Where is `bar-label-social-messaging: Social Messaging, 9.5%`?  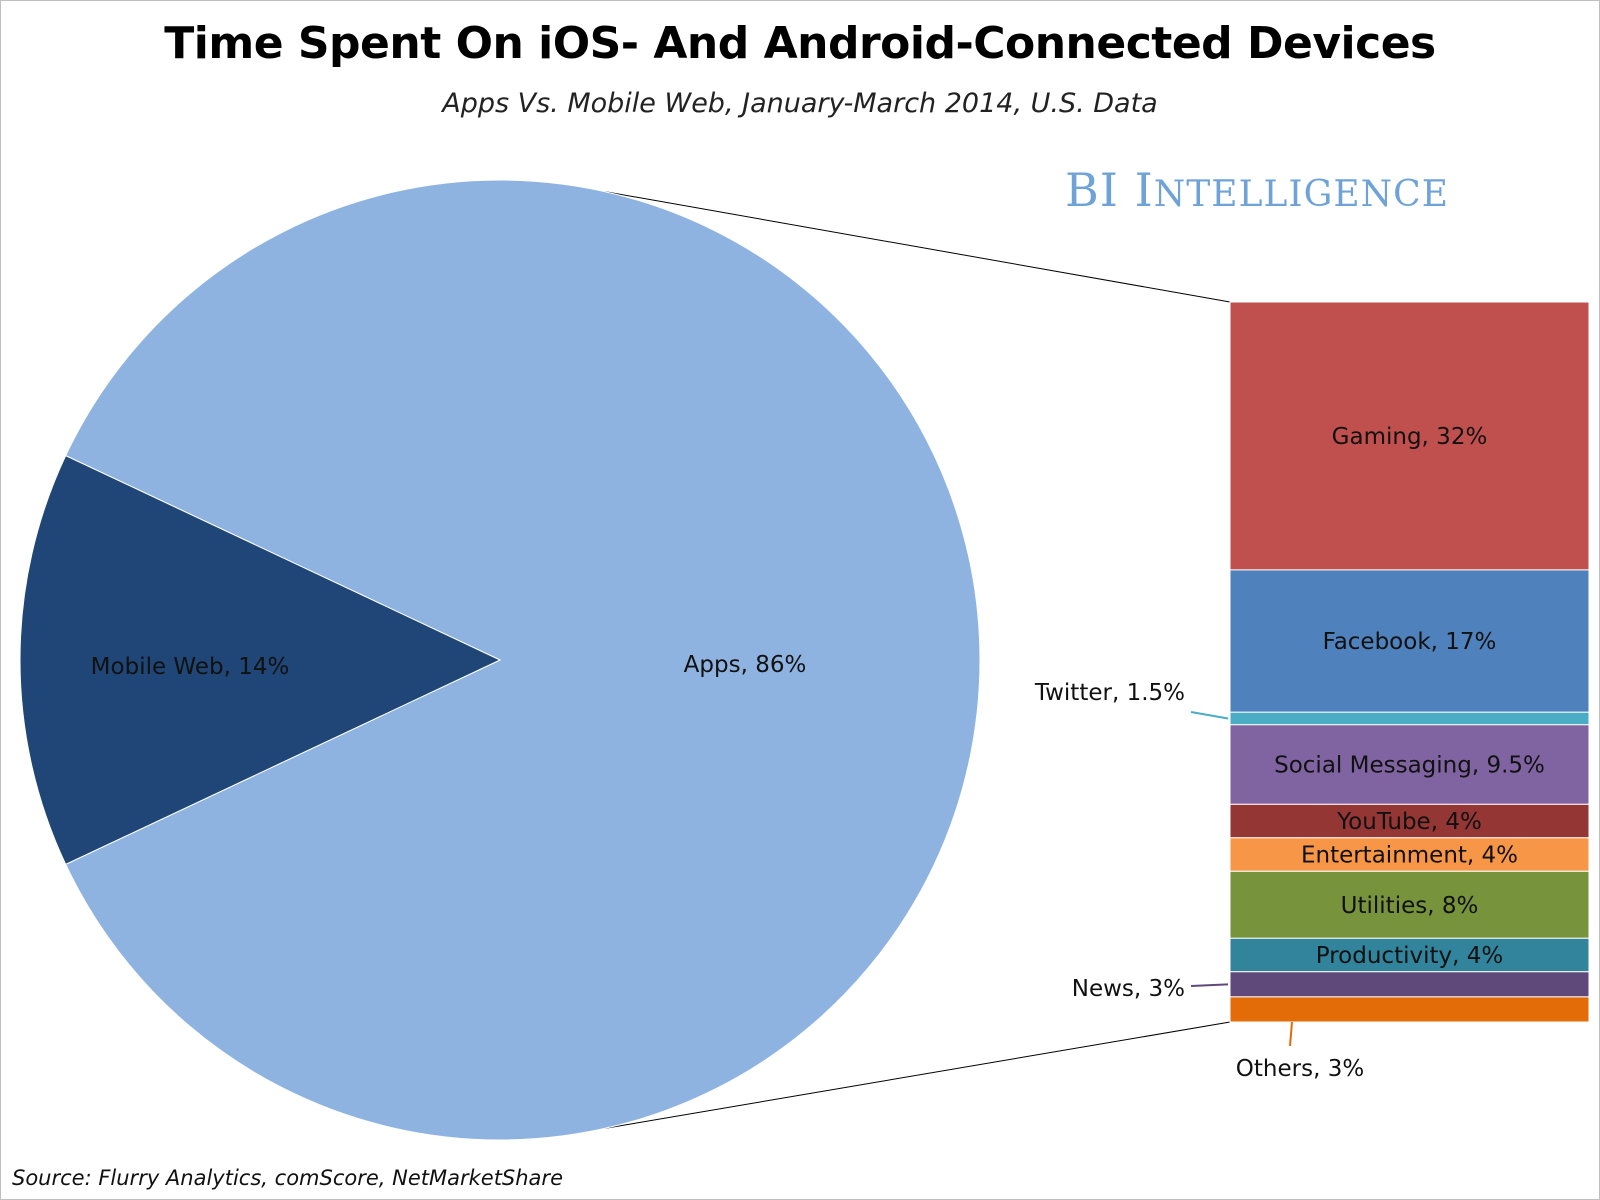
bar-label-social-messaging: Social Messaging, 9.5% is located at coordinates (1409, 766).